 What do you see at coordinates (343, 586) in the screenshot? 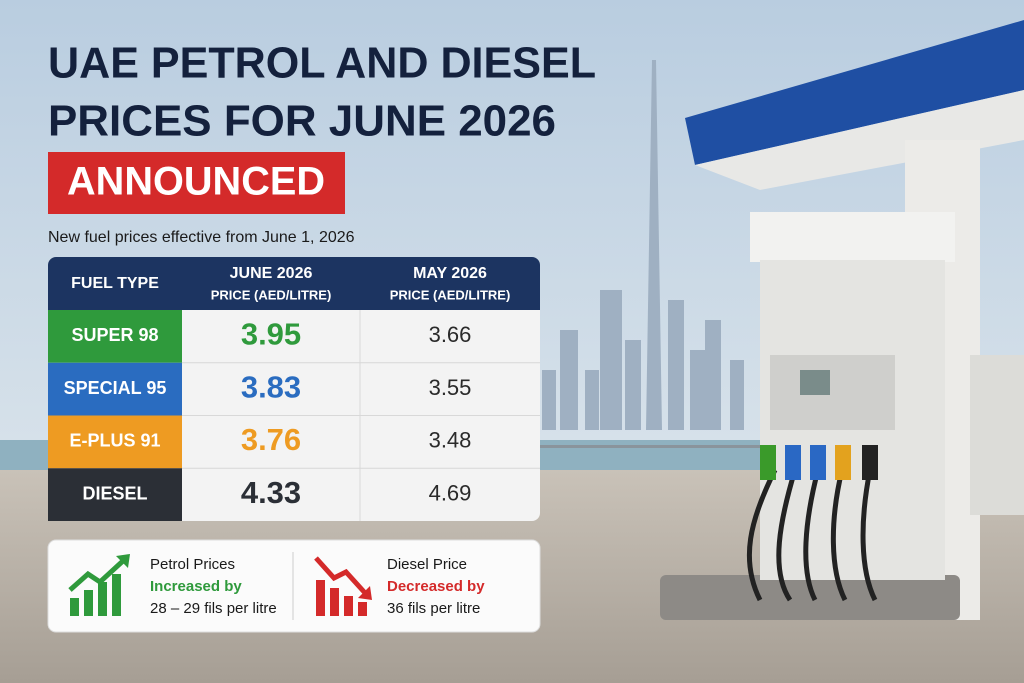
I see `decrease-icon` at bounding box center [343, 586].